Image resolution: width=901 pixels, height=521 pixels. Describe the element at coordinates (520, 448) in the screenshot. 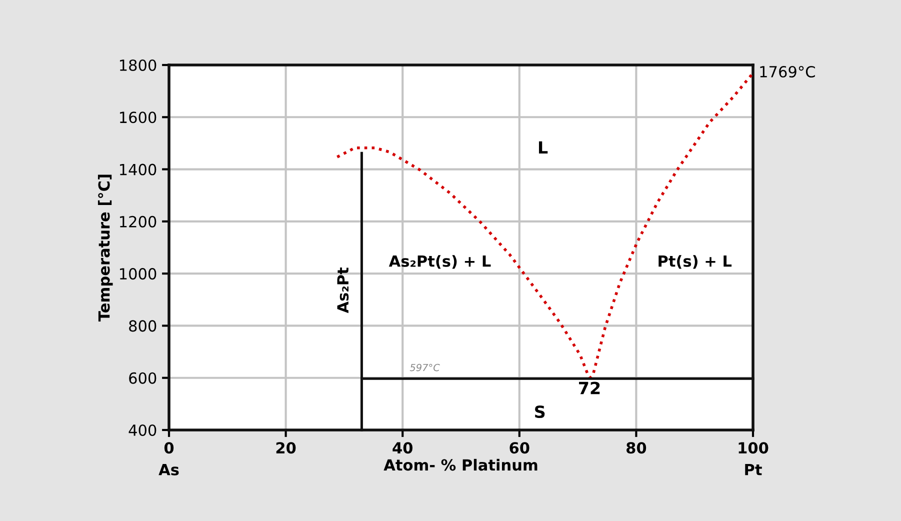

I see `x-tick-label: 60` at that location.